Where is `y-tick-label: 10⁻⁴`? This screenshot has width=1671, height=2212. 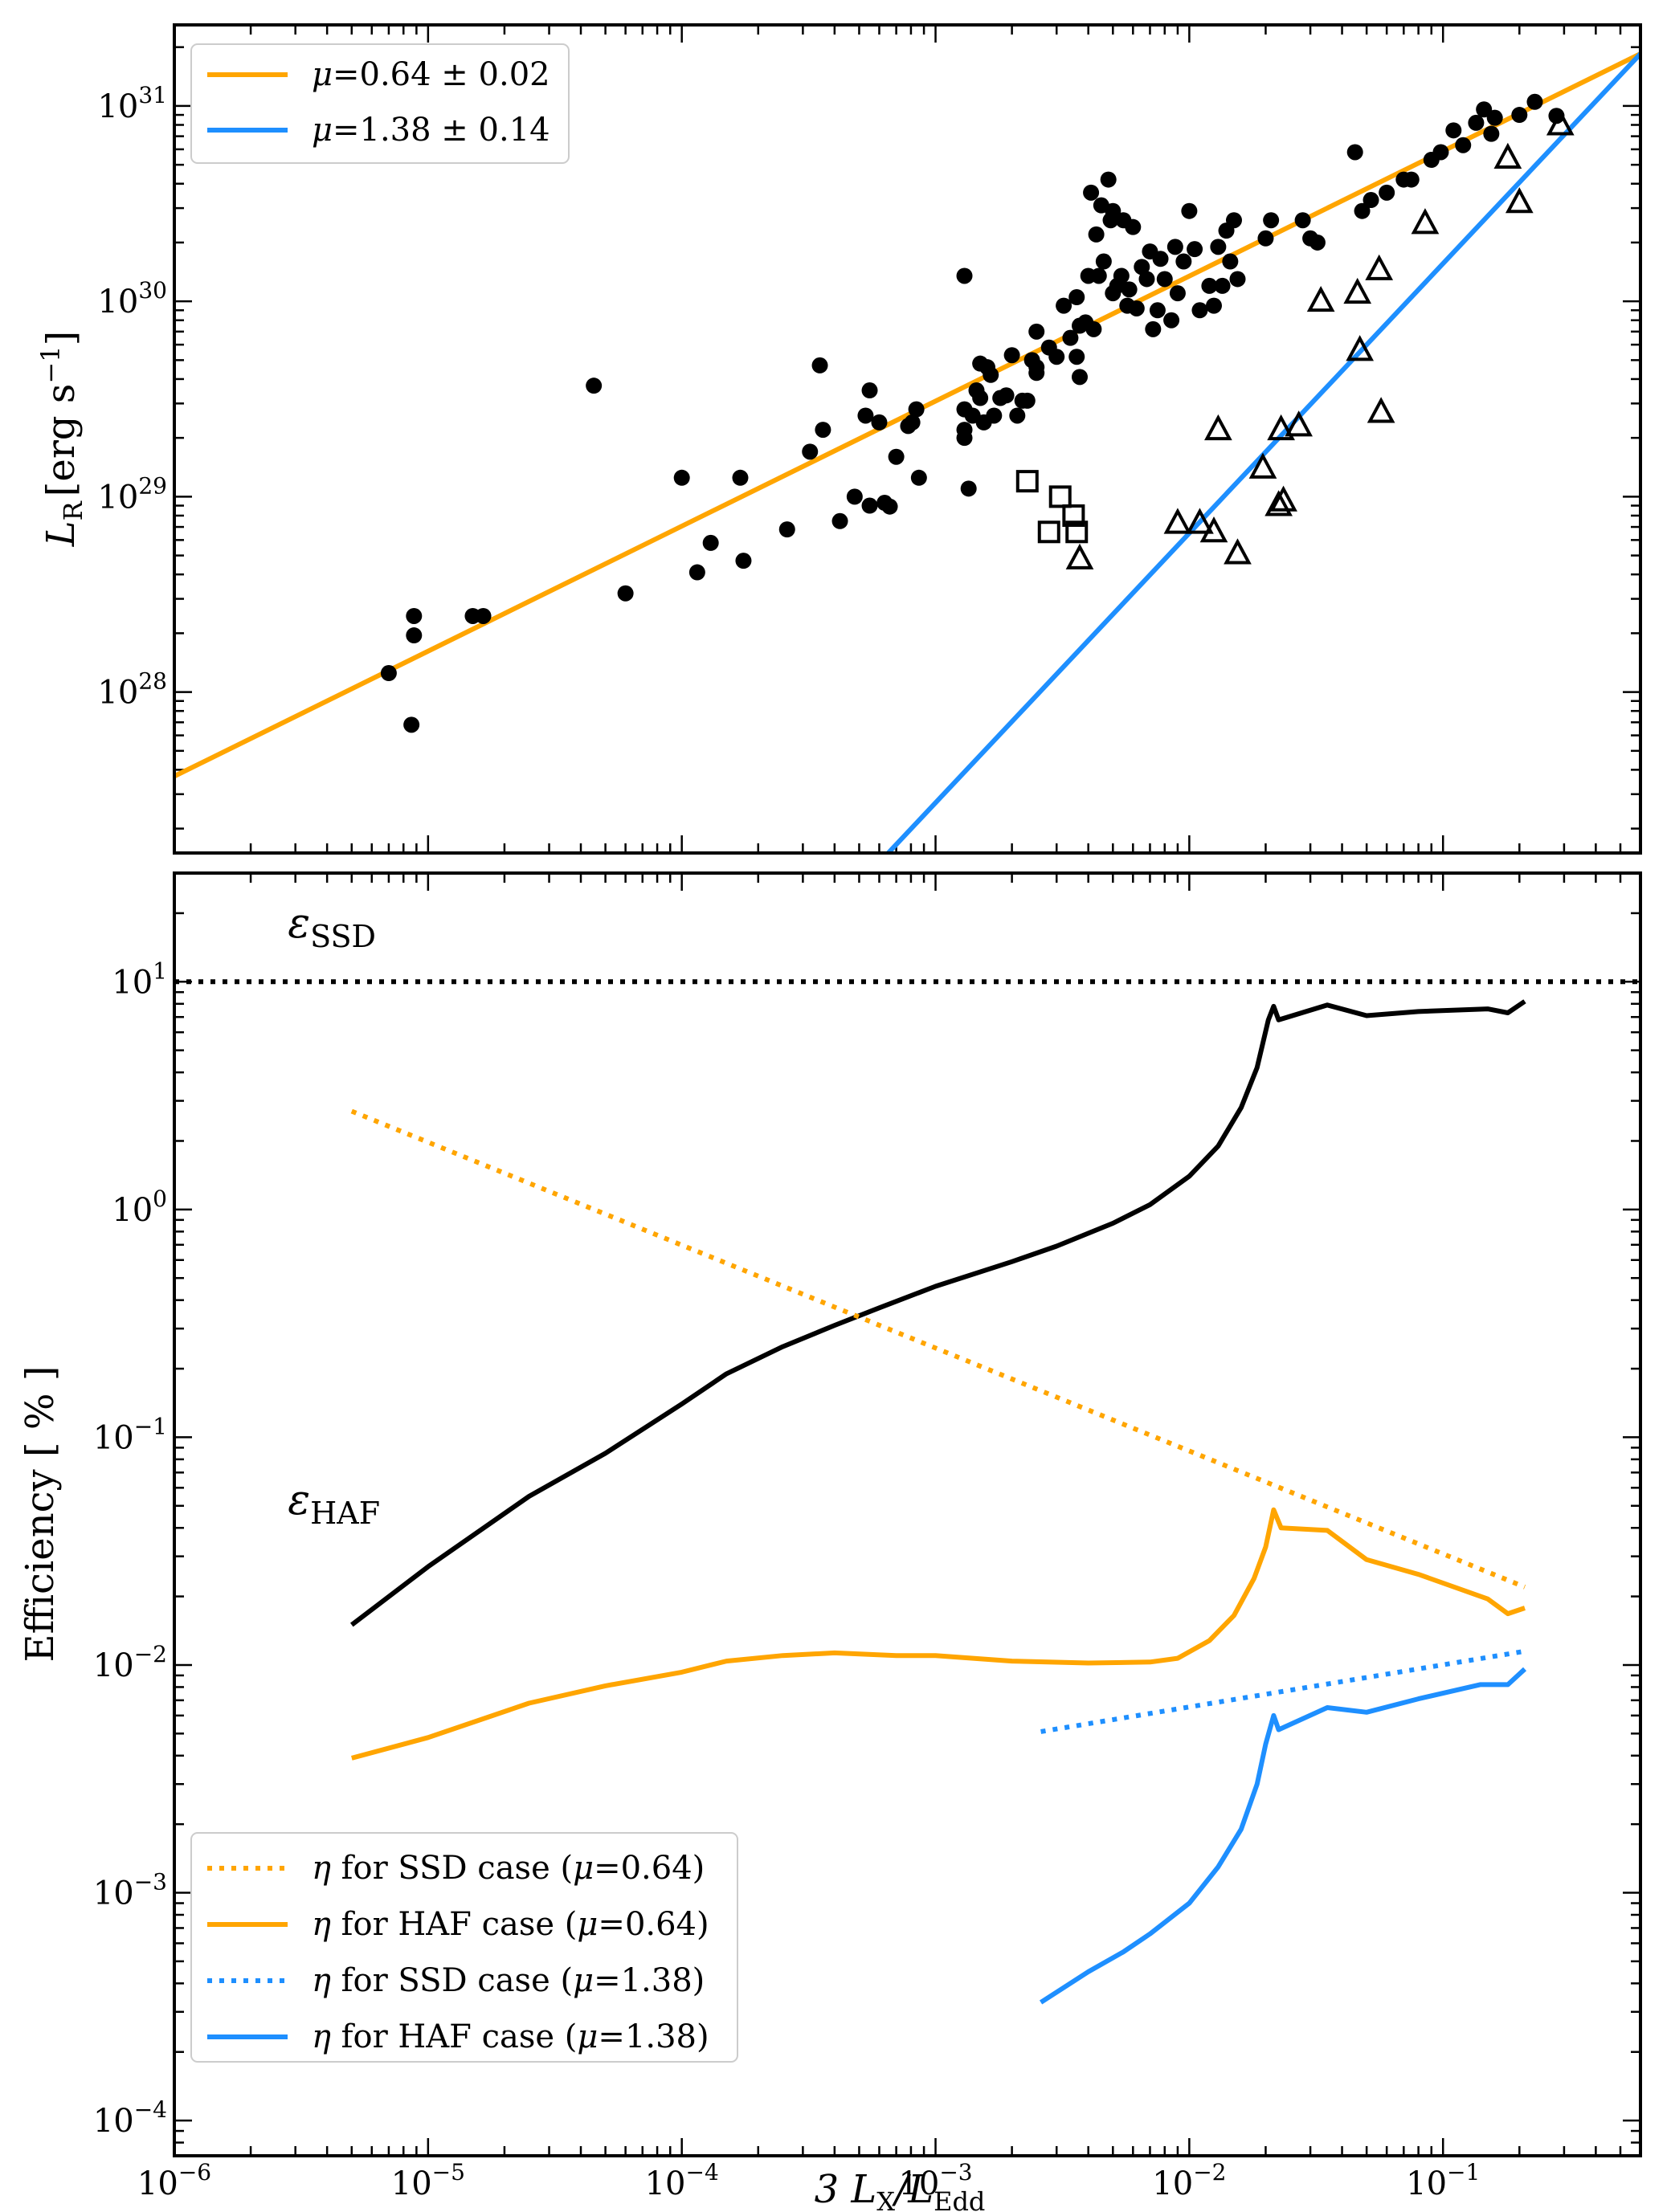 y-tick-label: 10⁻⁴ is located at coordinates (130, 2118).